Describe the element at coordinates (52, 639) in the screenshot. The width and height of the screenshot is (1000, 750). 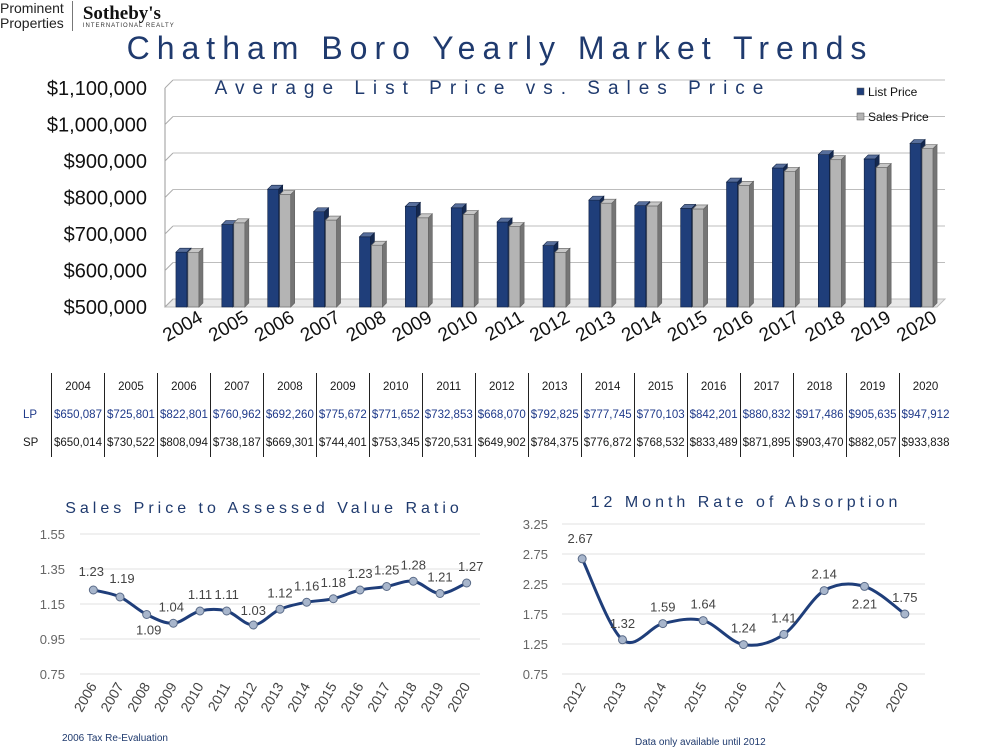
I see `y-tick-label: 0.95` at that location.